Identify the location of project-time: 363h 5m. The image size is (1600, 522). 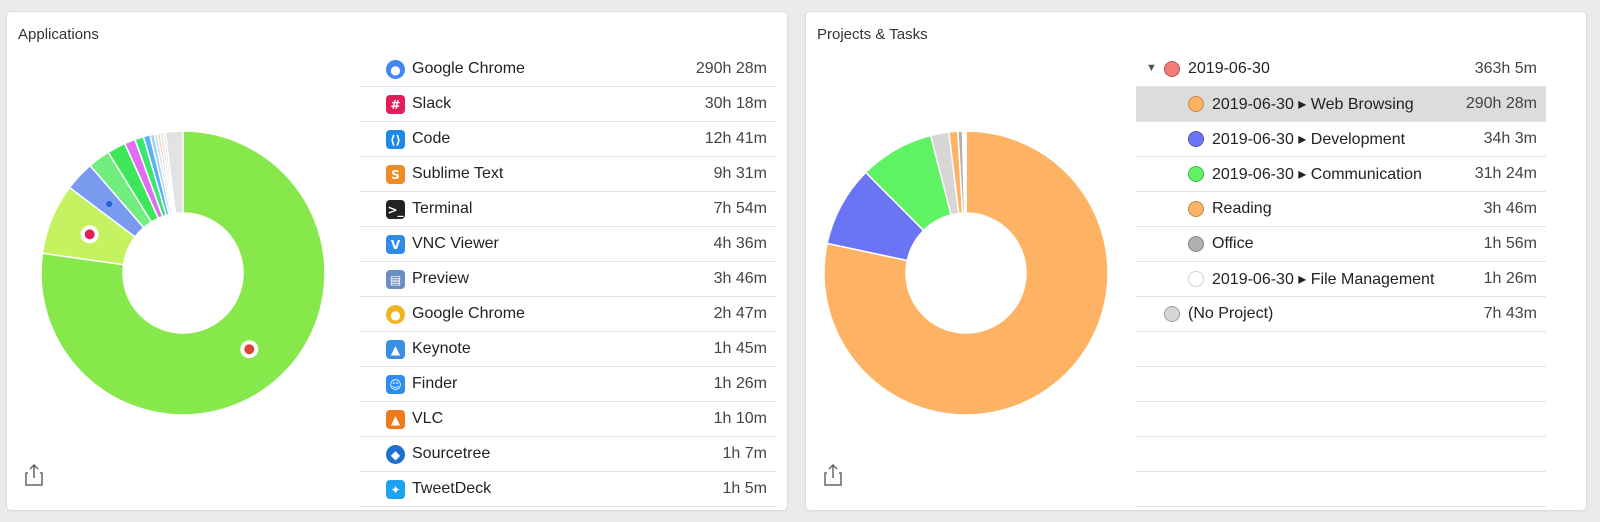
(1505, 68).